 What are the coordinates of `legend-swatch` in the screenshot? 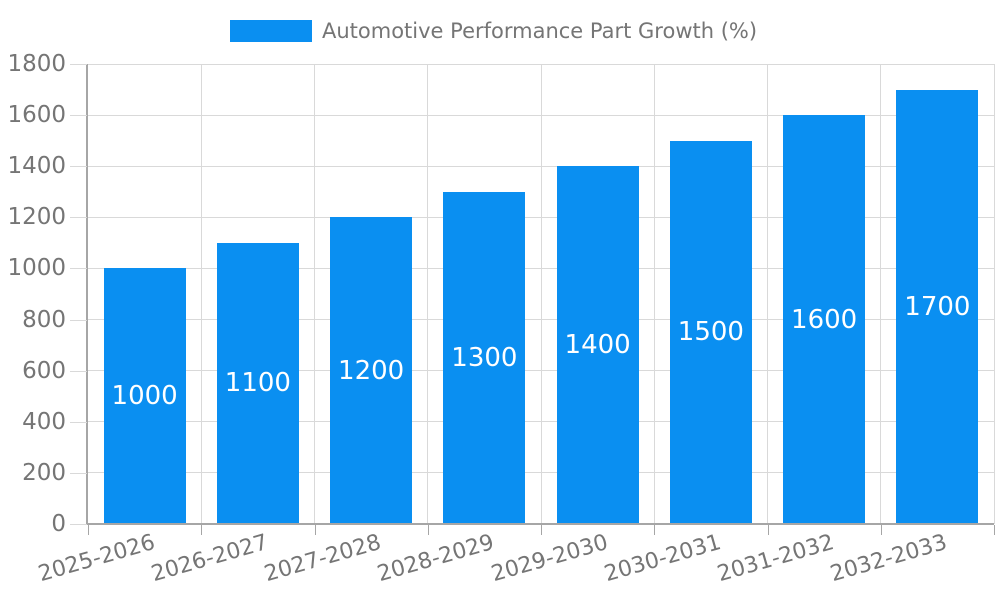 It's located at (271, 31).